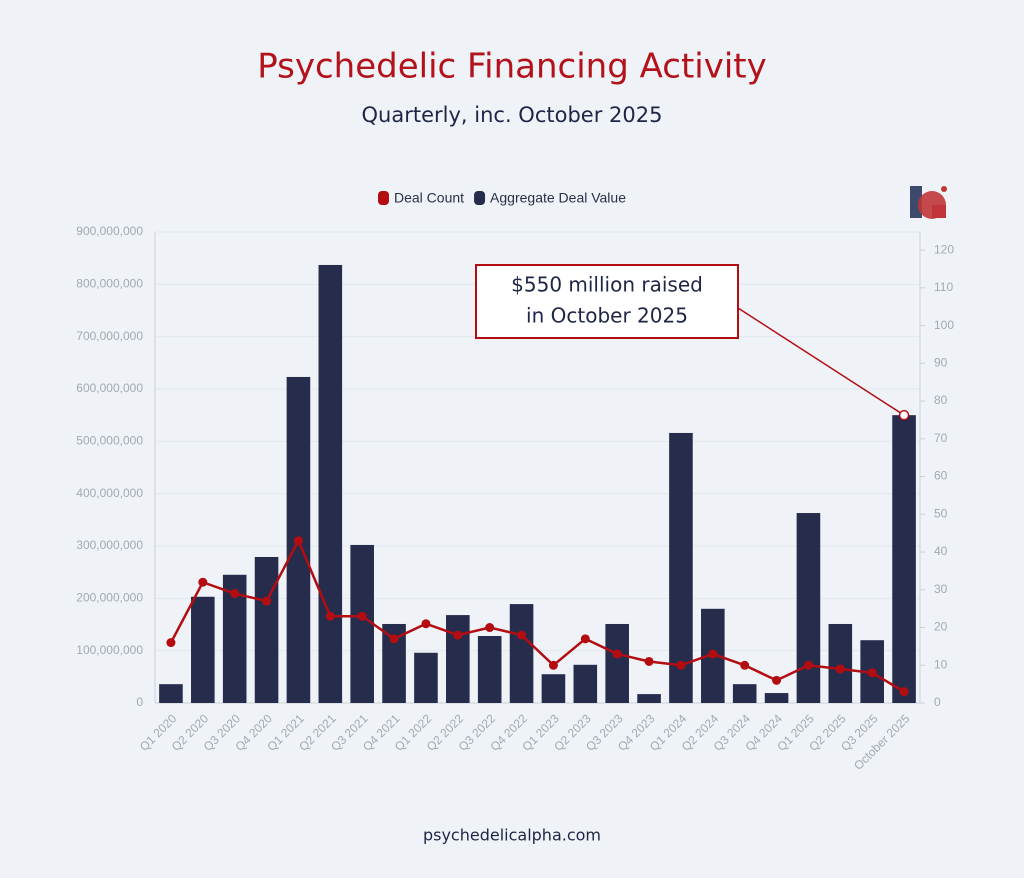 Image resolution: width=1024 pixels, height=878 pixels. Describe the element at coordinates (109, 231) in the screenshot. I see `y-tick-label: 900,000,000` at that location.